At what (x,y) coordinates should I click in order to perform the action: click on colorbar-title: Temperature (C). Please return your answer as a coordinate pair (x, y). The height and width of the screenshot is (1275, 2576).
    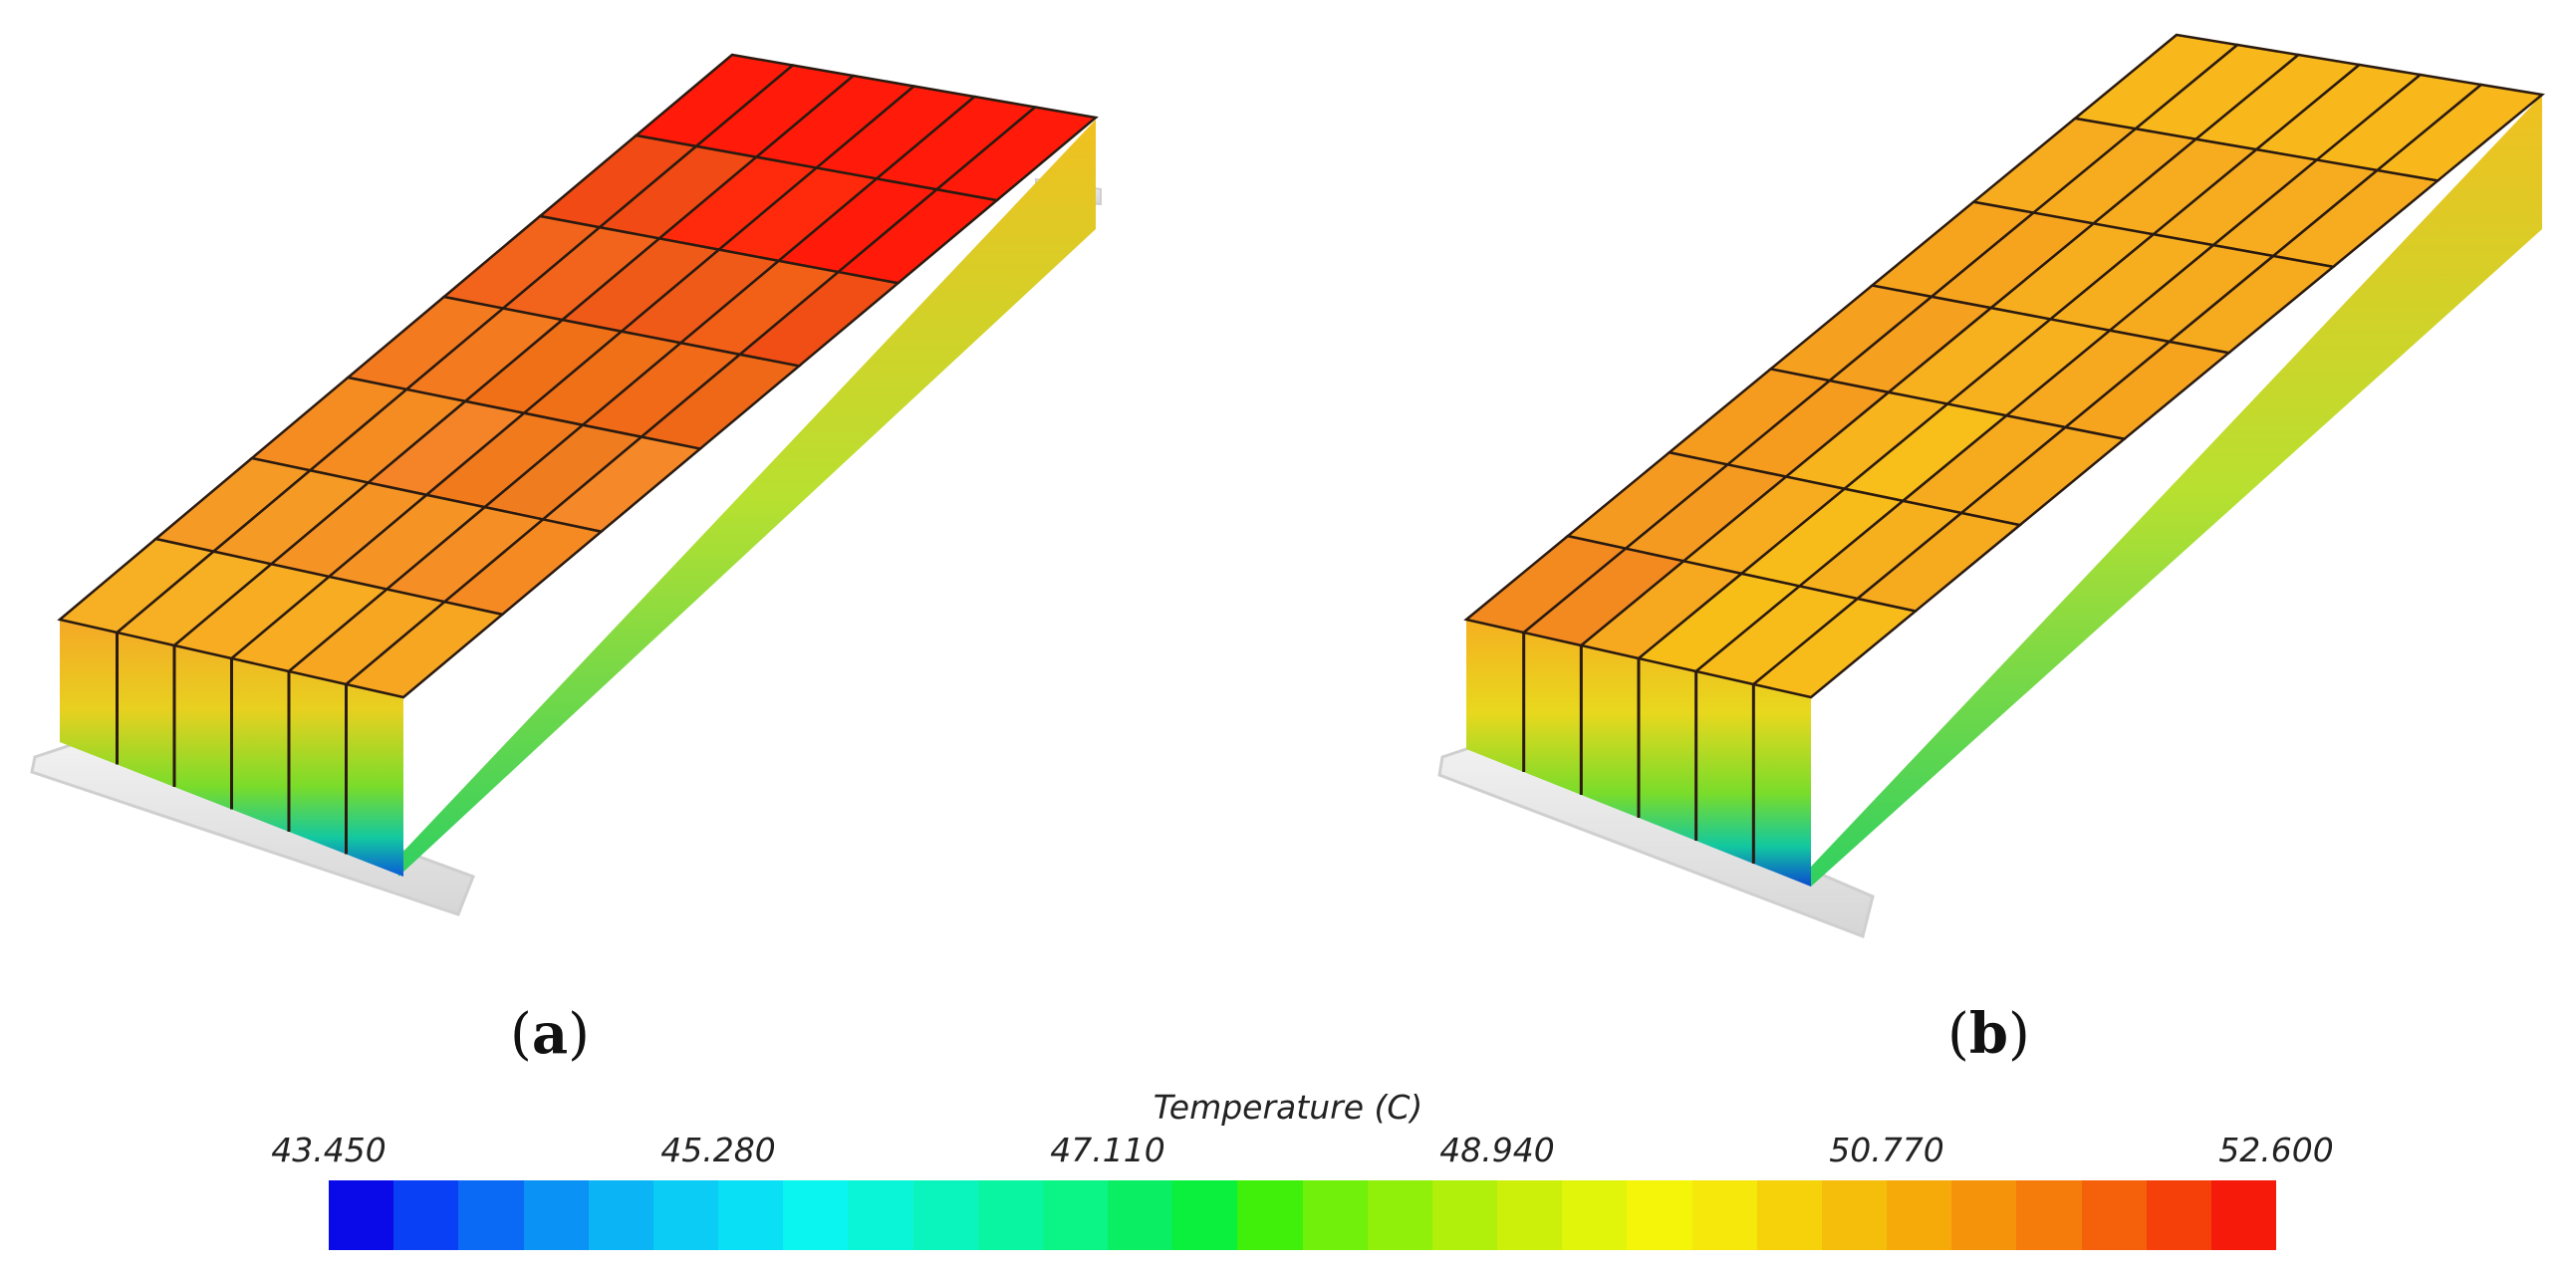
    Looking at the image, I should click on (1288, 1107).